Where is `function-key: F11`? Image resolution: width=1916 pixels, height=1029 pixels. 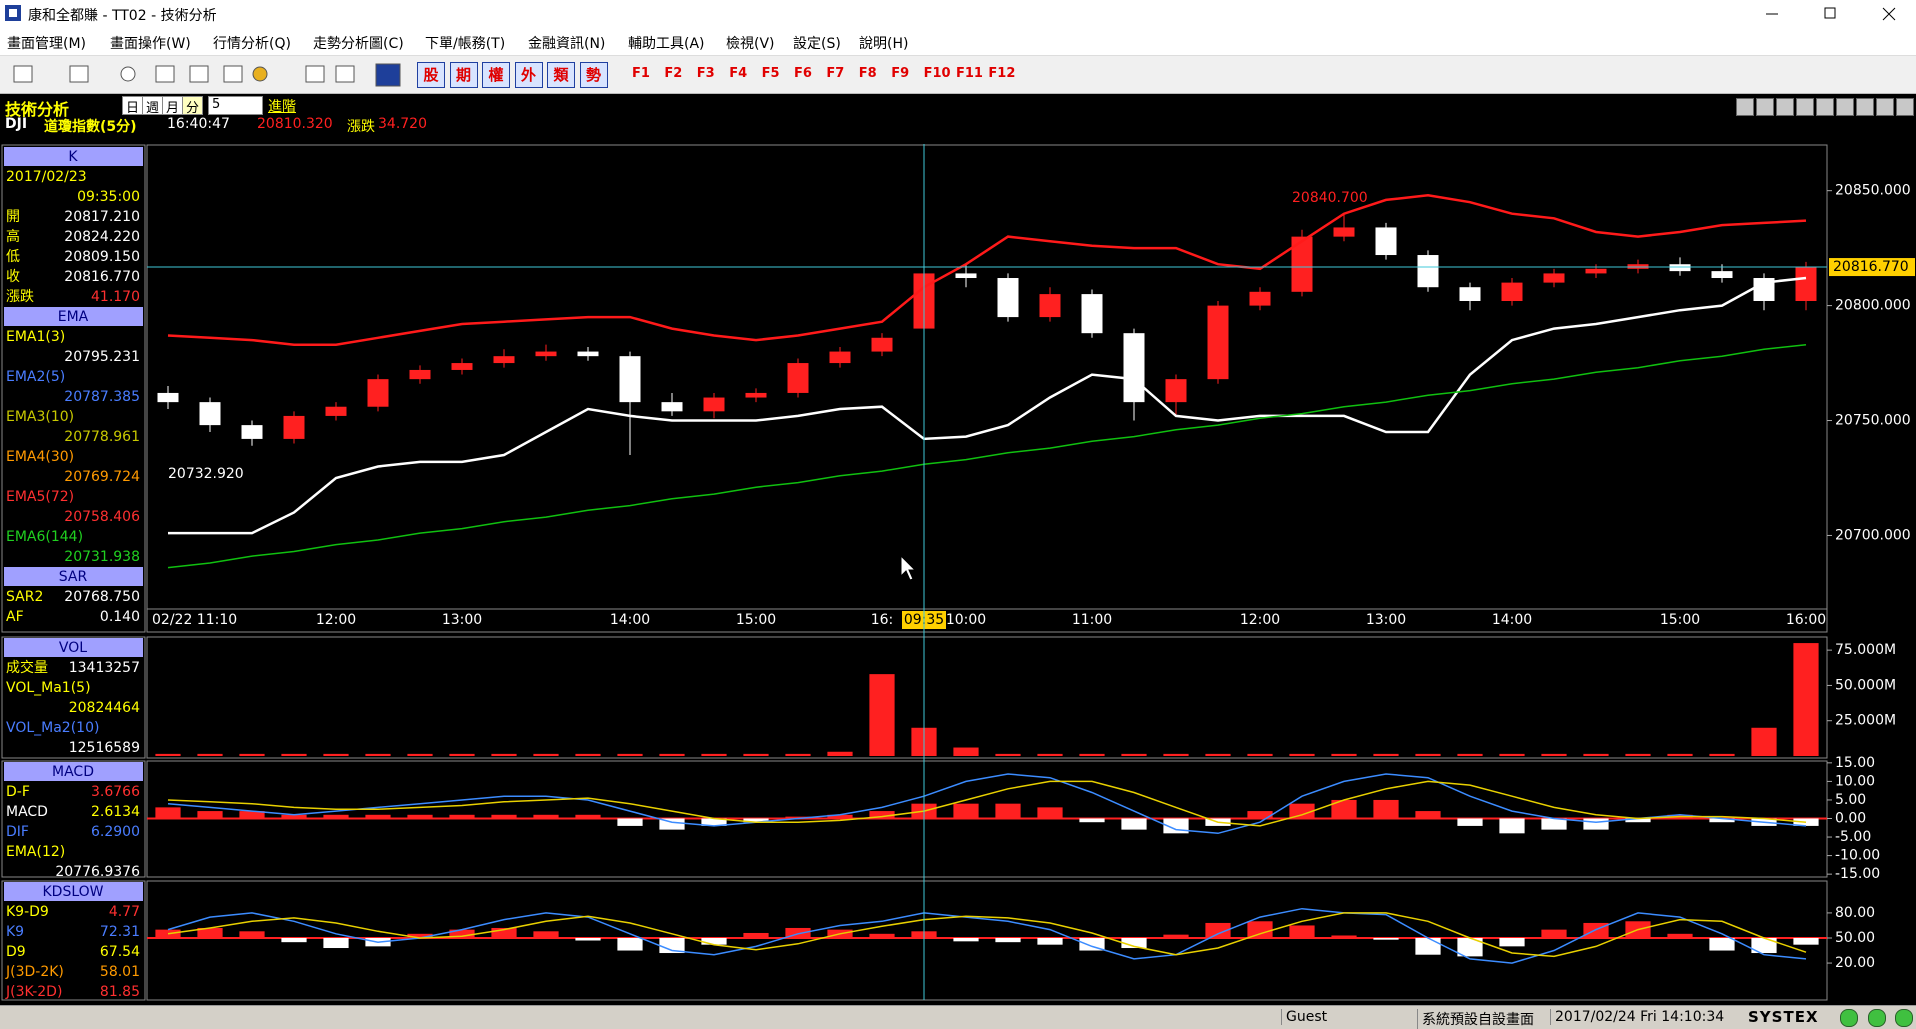 function-key: F11 is located at coordinates (969, 73).